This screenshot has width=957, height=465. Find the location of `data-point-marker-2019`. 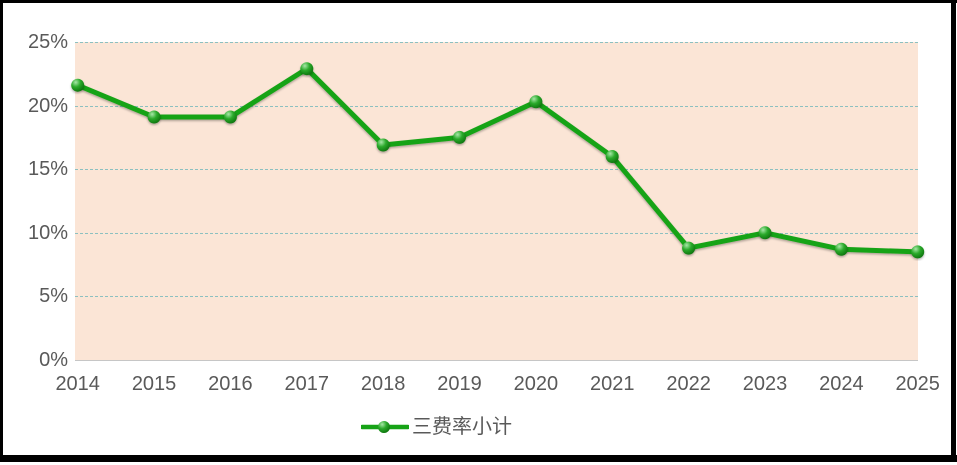

data-point-marker-2019 is located at coordinates (459, 137).